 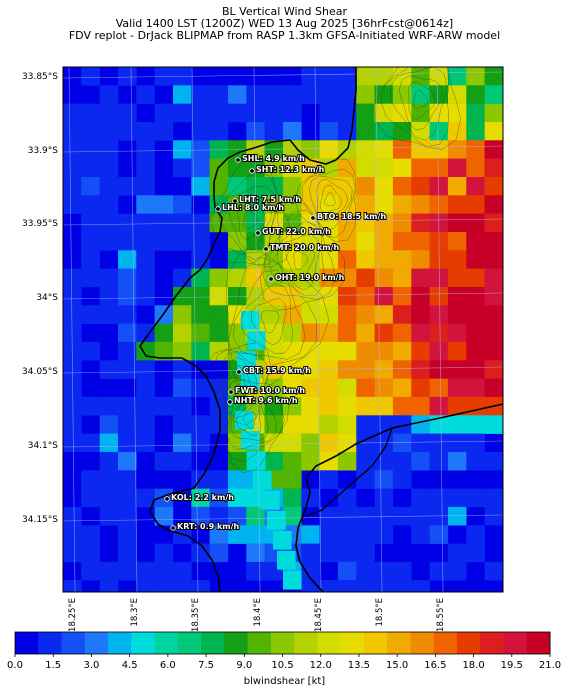 I want to click on longitude-label: 18.3°E, so click(x=135, y=612).